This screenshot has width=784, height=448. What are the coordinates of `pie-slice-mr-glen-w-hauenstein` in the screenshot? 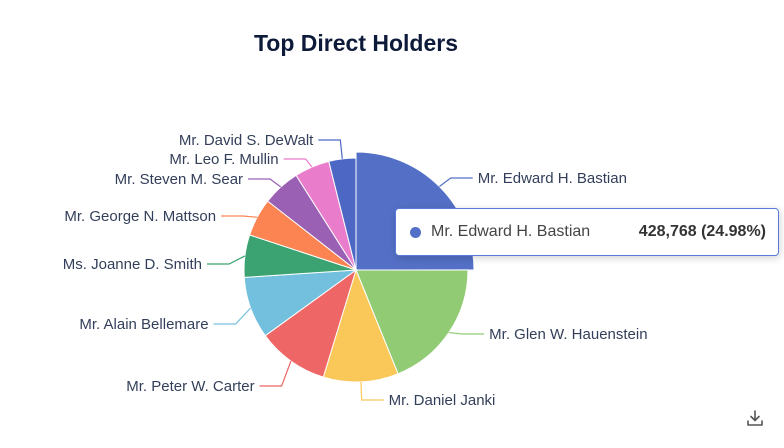 It's located at (412, 322).